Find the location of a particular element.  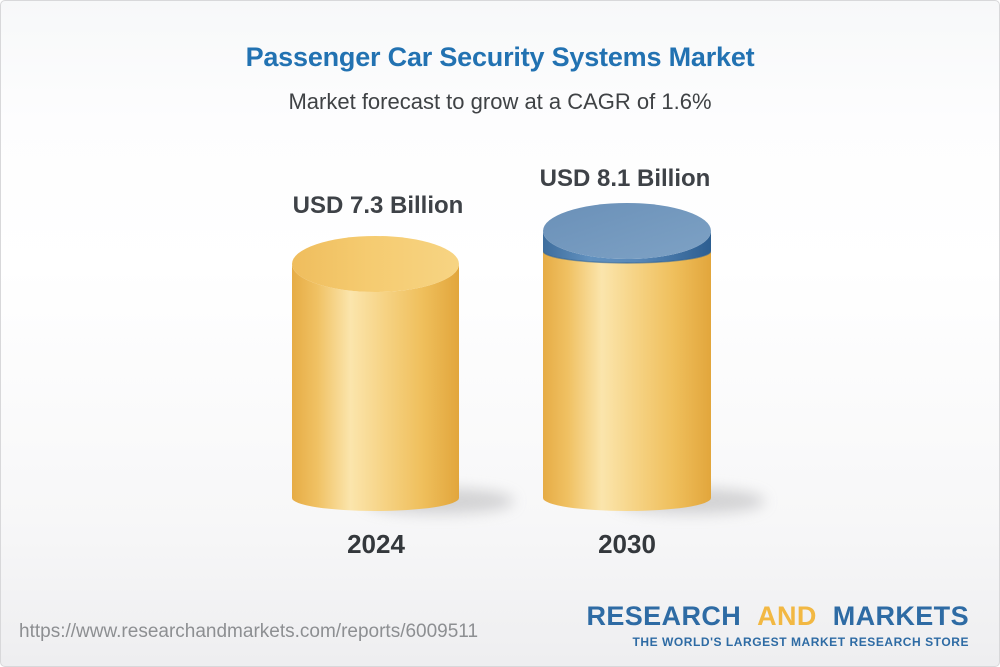

logo-word-markets: MARKETS is located at coordinates (900, 616).